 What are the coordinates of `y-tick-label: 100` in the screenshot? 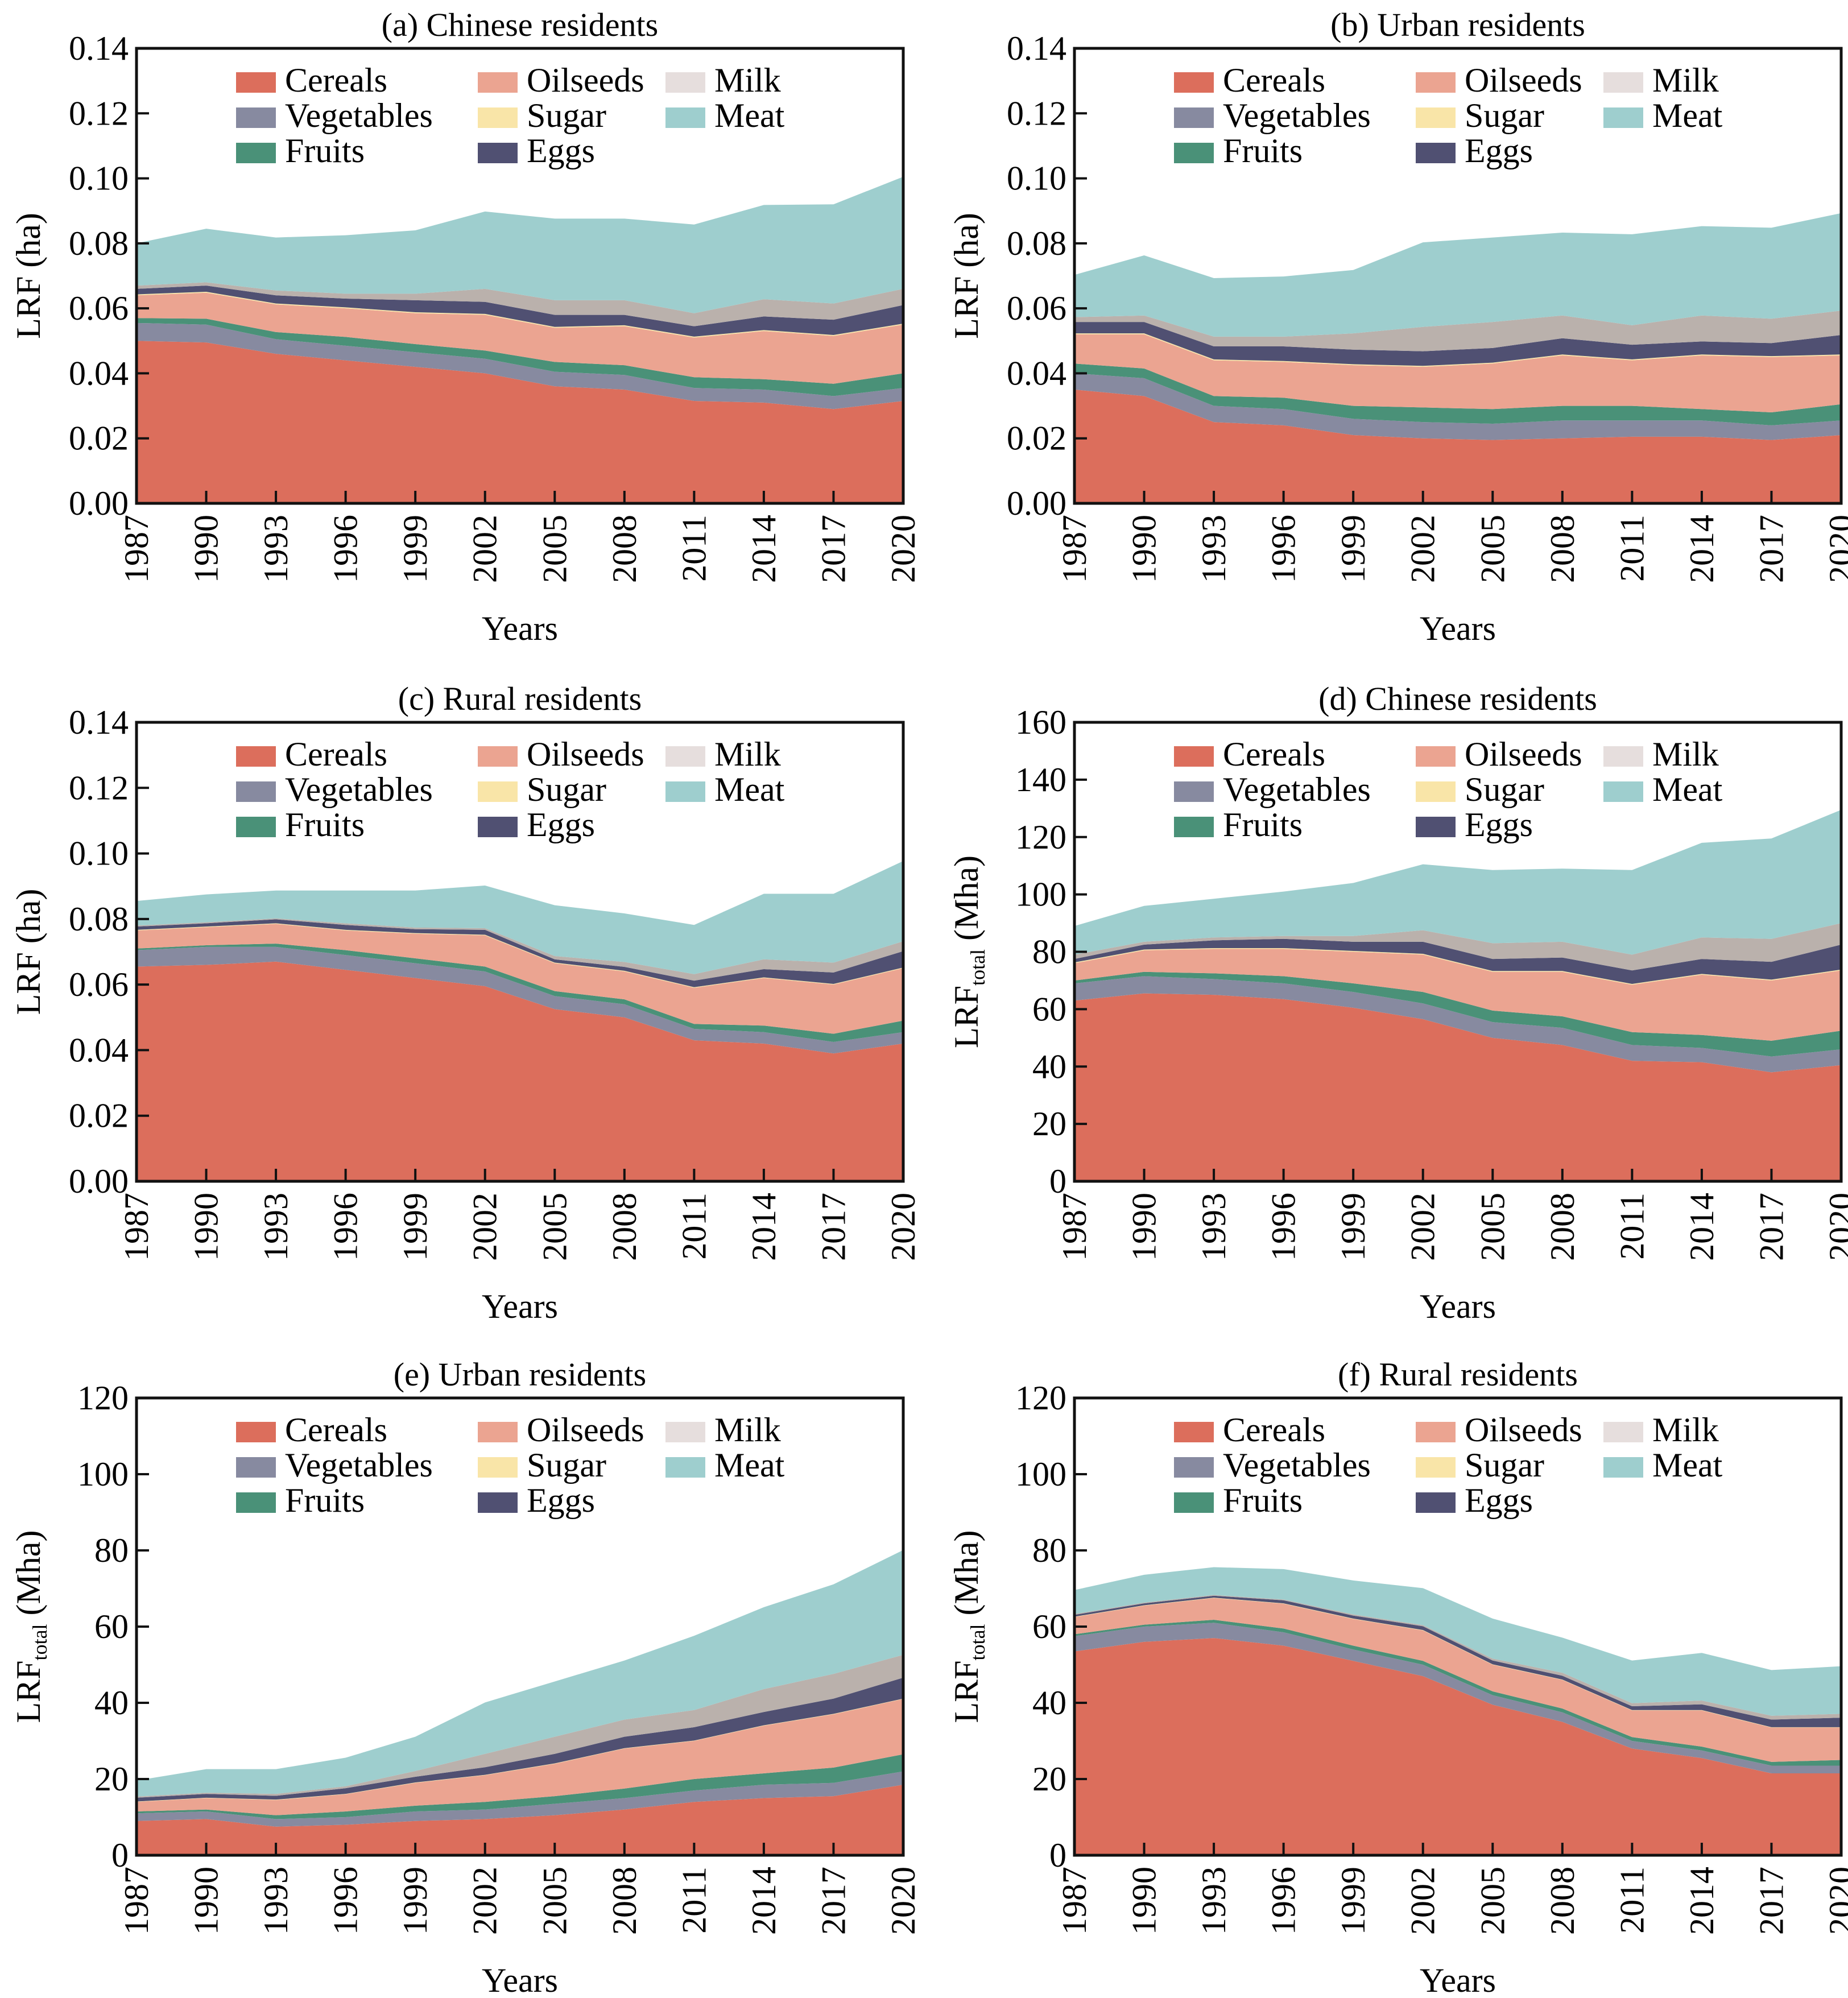 It's located at (1041, 894).